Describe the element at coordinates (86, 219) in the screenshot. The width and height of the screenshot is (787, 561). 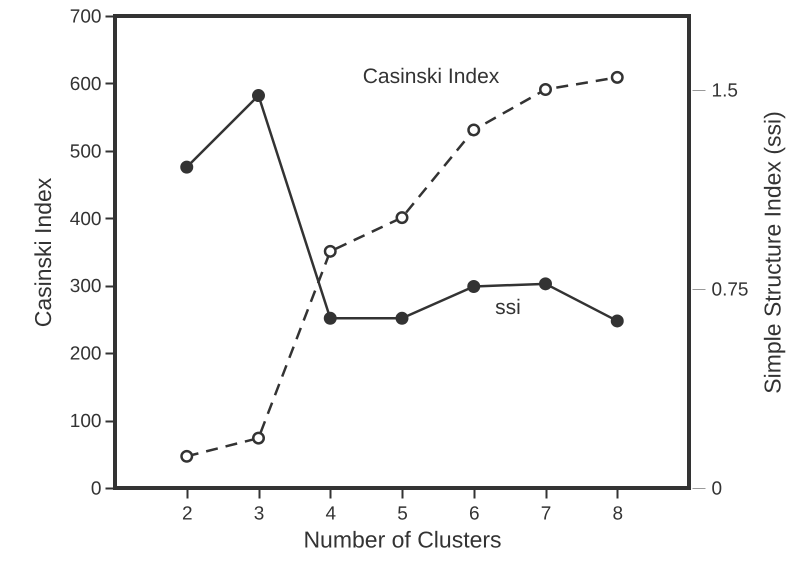
I see `y-tick-label: 400` at that location.